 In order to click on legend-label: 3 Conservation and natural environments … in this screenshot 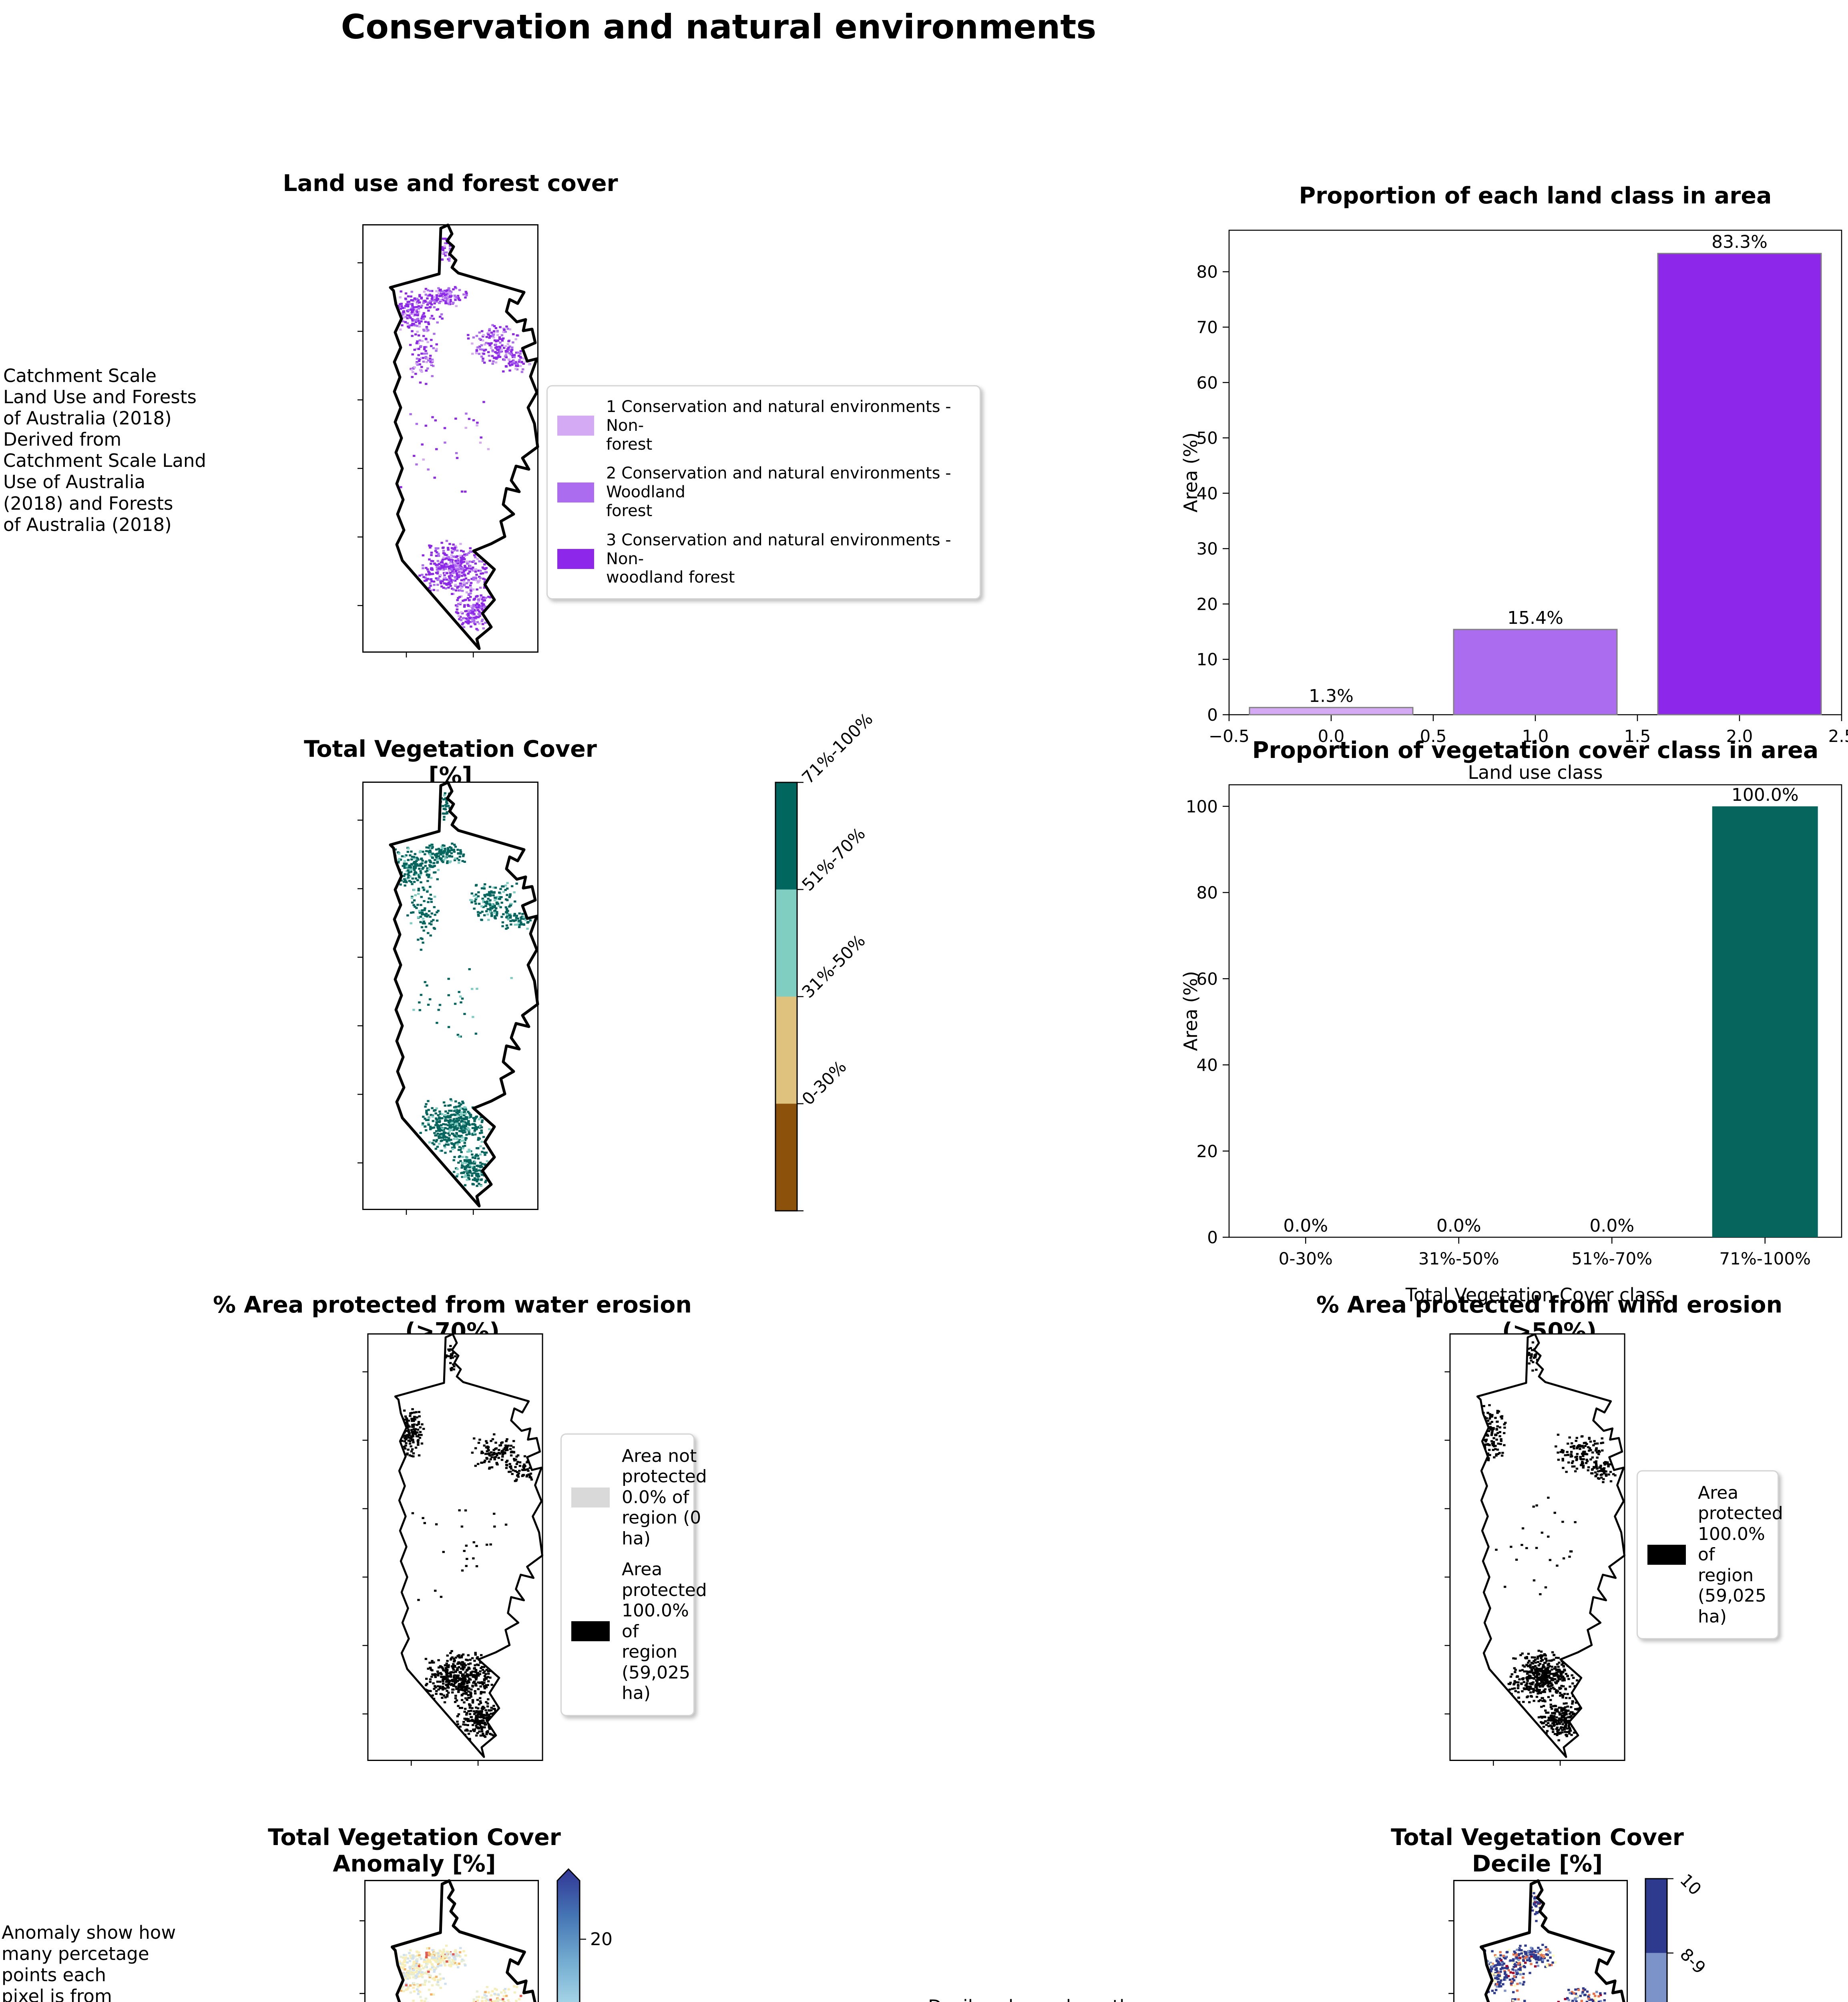, I will do `click(778, 559)`.